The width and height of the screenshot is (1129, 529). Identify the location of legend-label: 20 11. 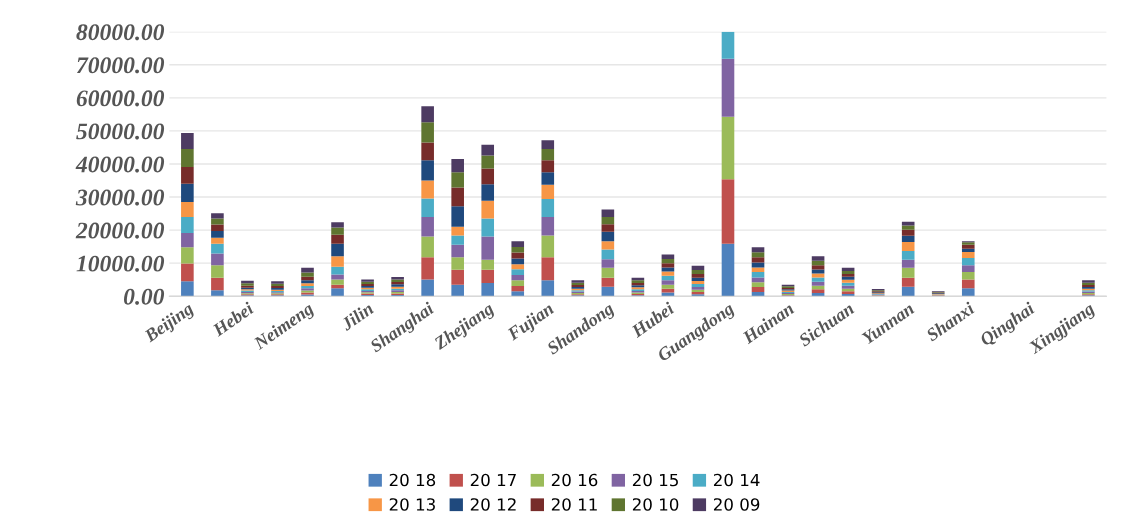
(574, 504).